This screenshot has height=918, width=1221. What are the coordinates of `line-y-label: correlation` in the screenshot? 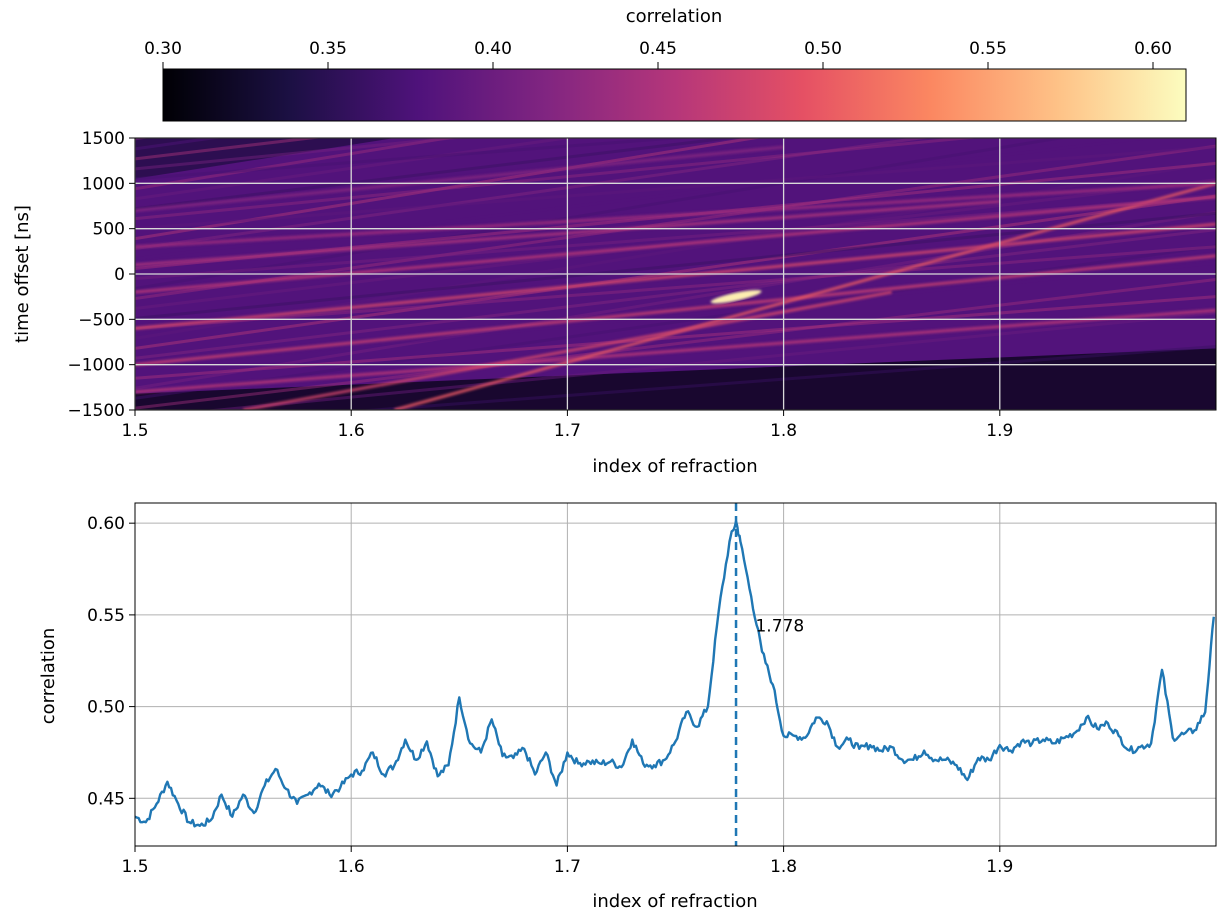 It's located at (48, 676).